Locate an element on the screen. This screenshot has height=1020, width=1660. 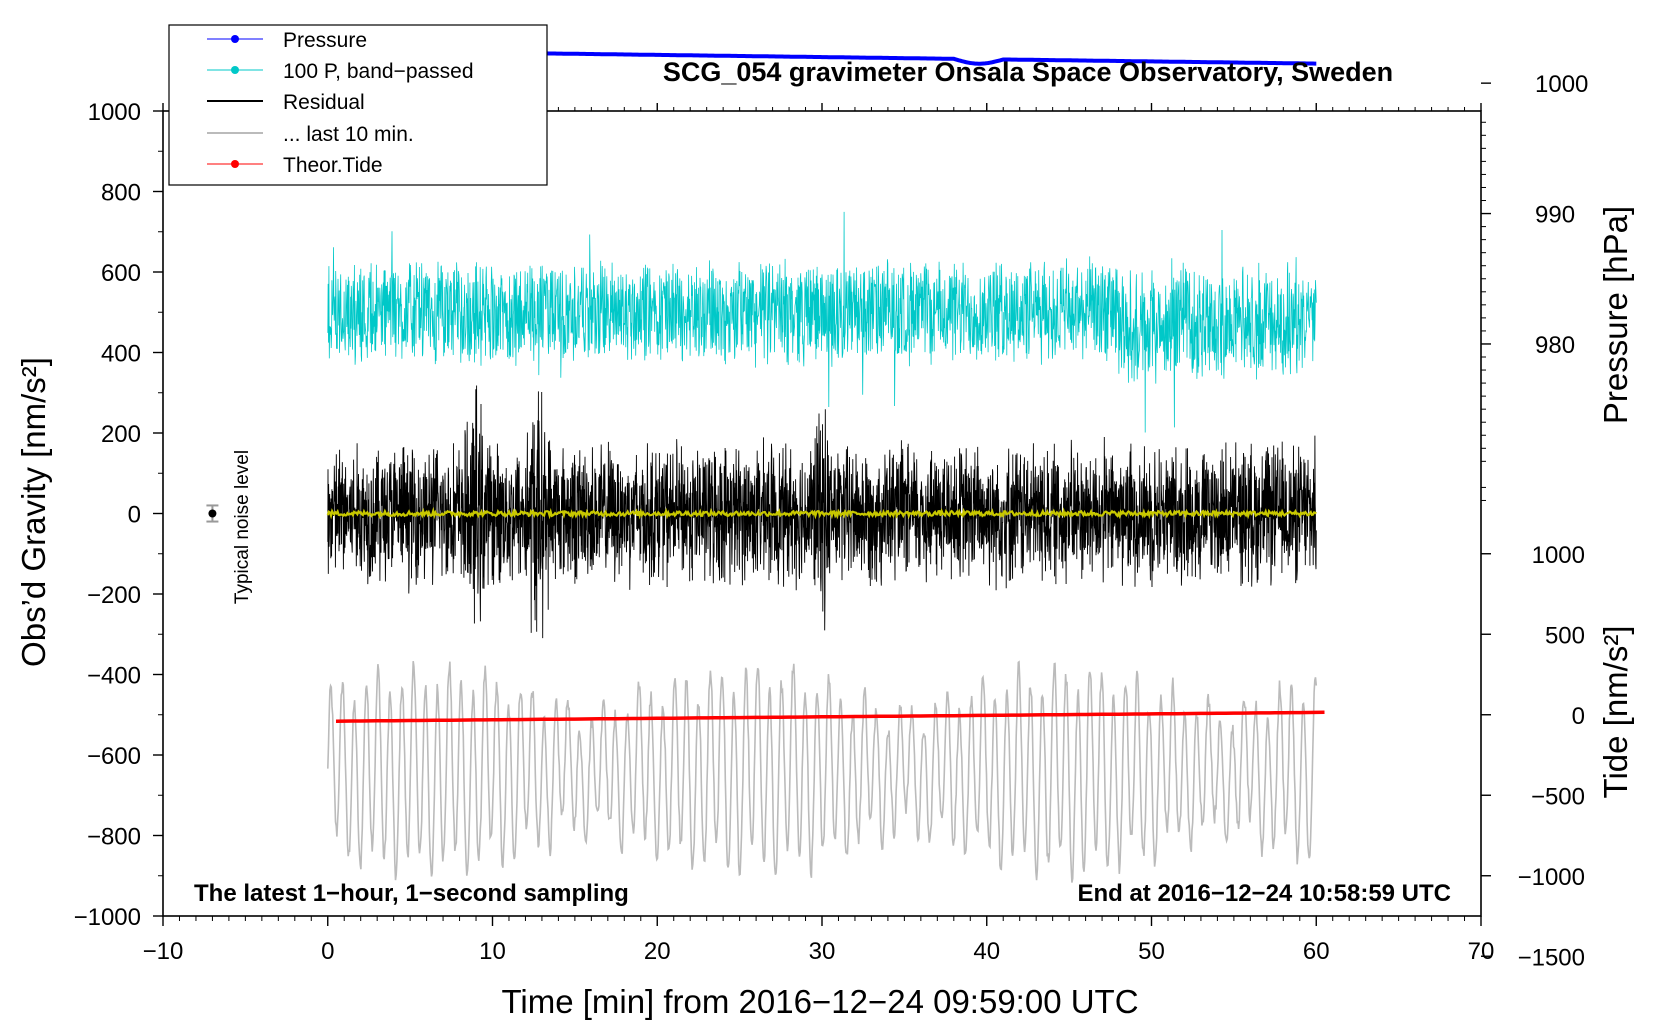
tide-axis-title: Tide [nm/s²] is located at coordinates (1615, 712).